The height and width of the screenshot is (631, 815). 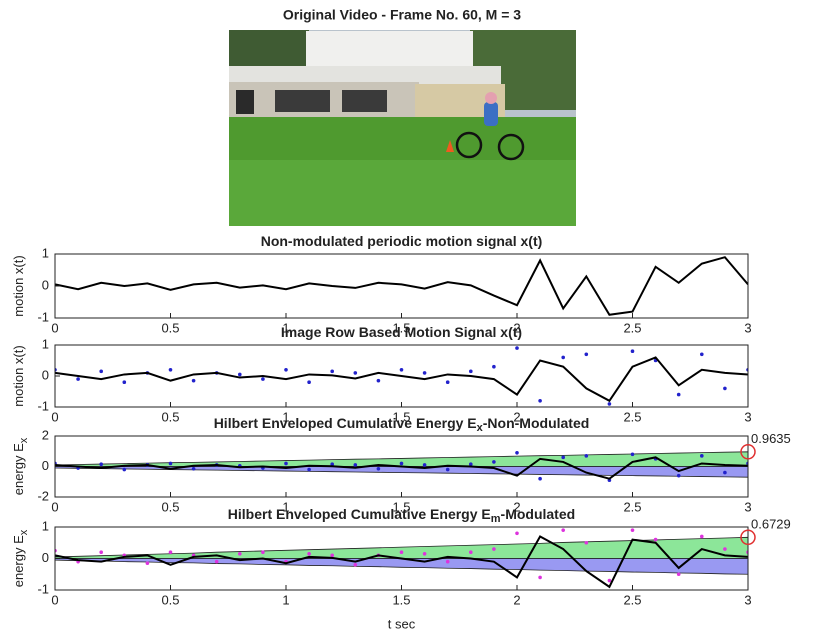 I want to click on envelope-band, so click(x=401, y=566).